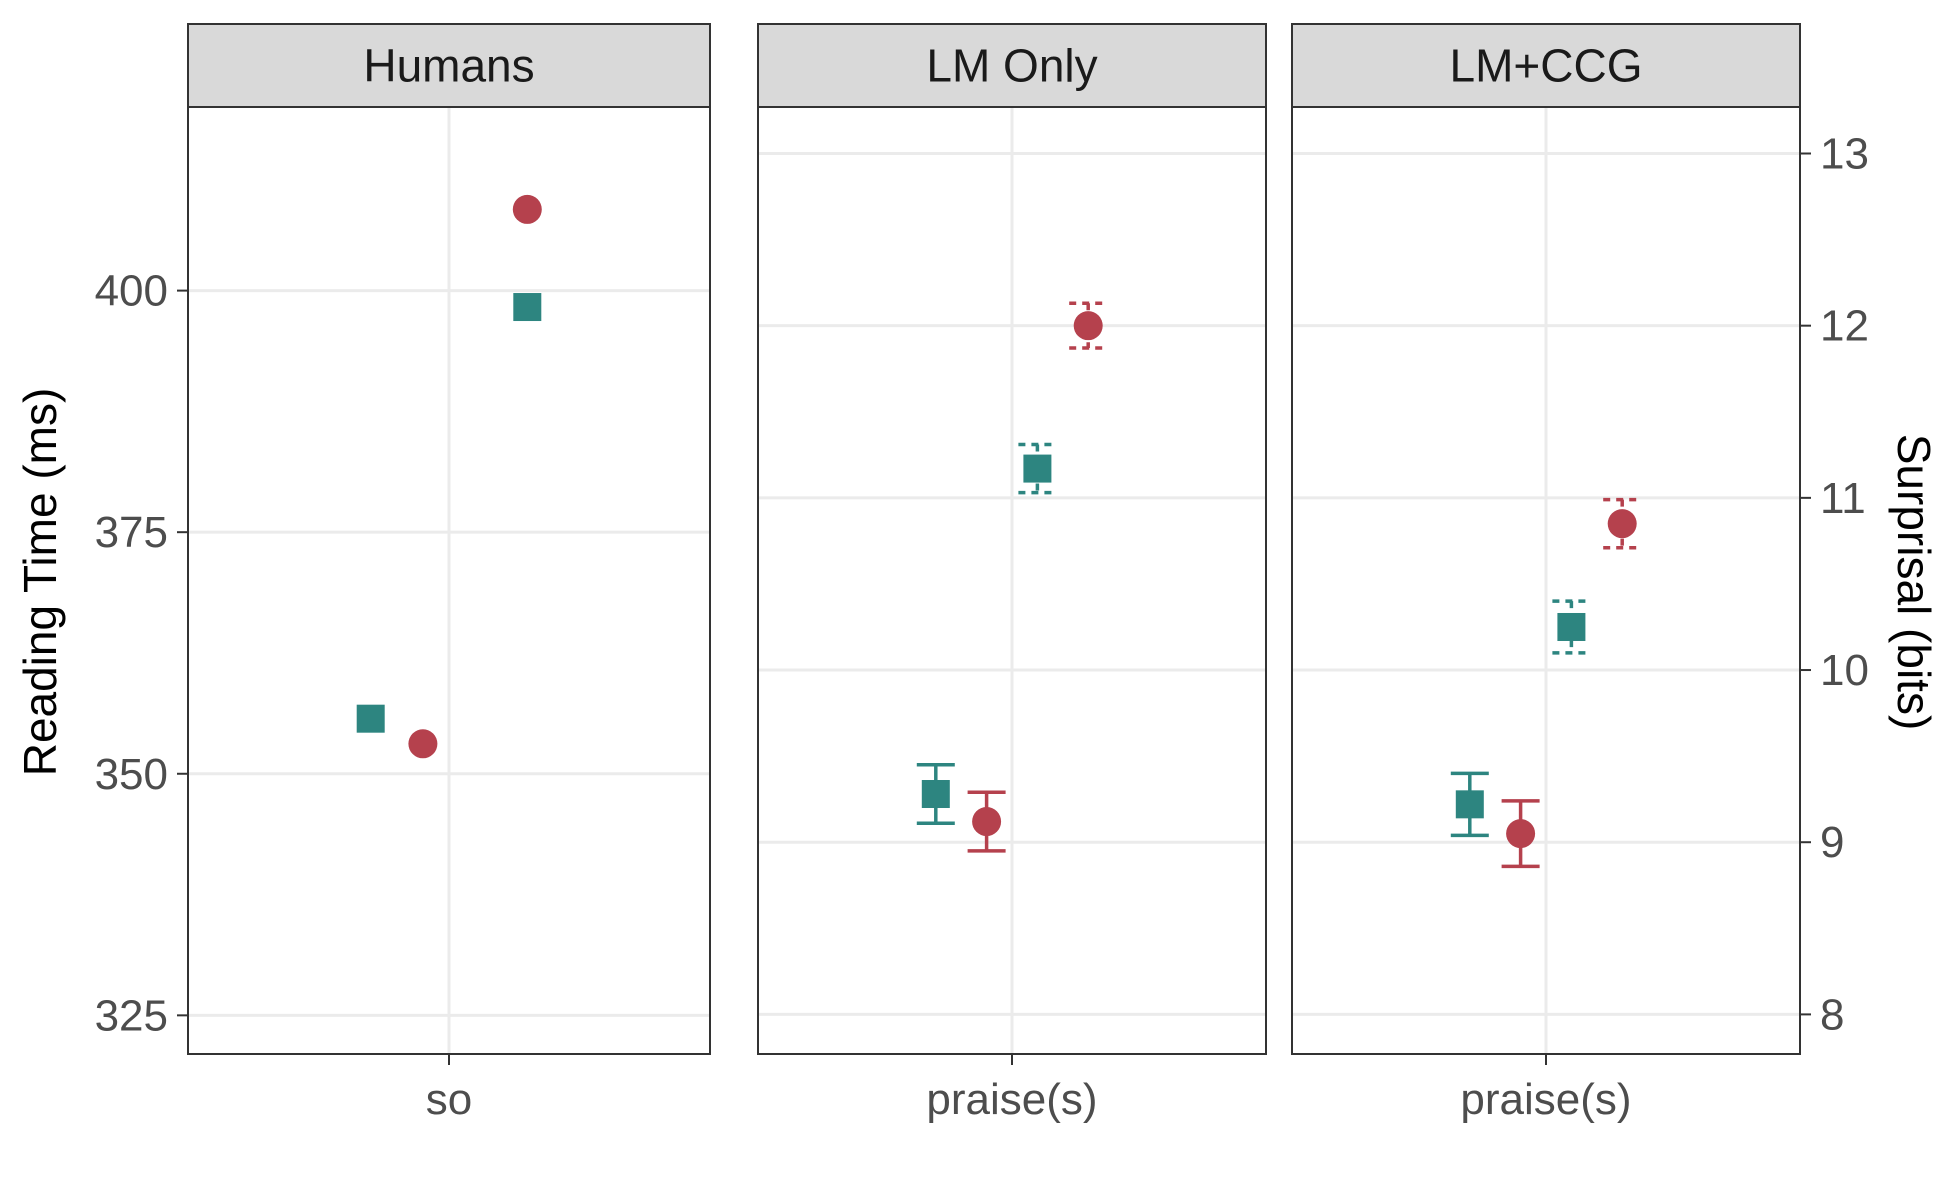 The image size is (1950, 1200). What do you see at coordinates (449, 1099) in the screenshot?
I see `x-tick-label: so` at bounding box center [449, 1099].